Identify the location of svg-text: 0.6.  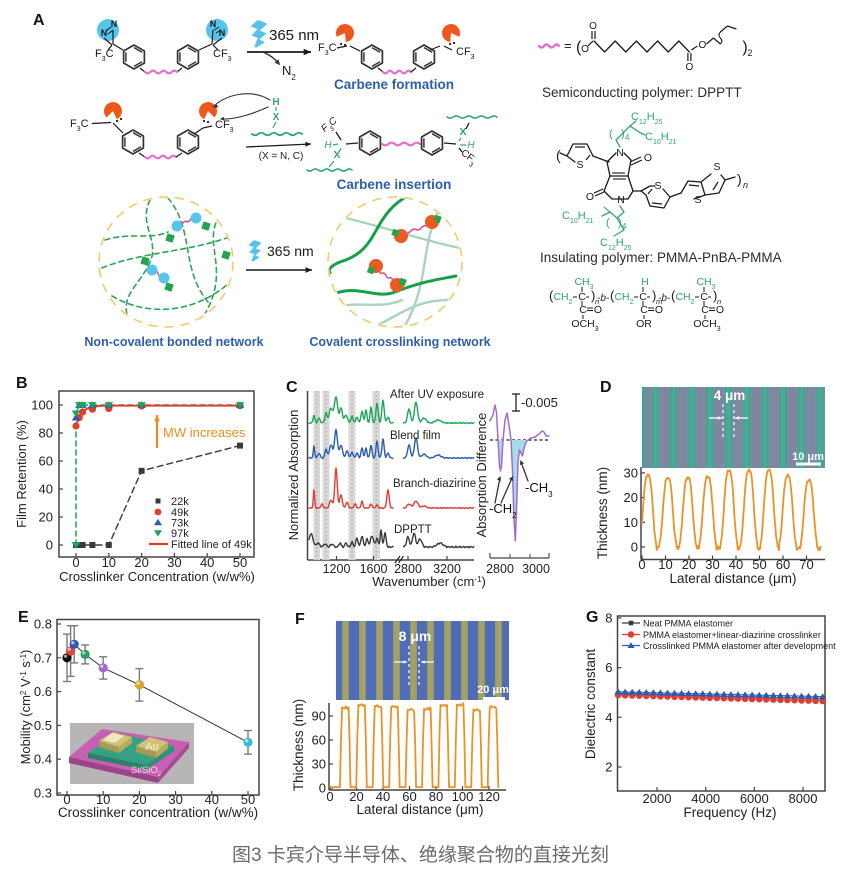
(43, 691).